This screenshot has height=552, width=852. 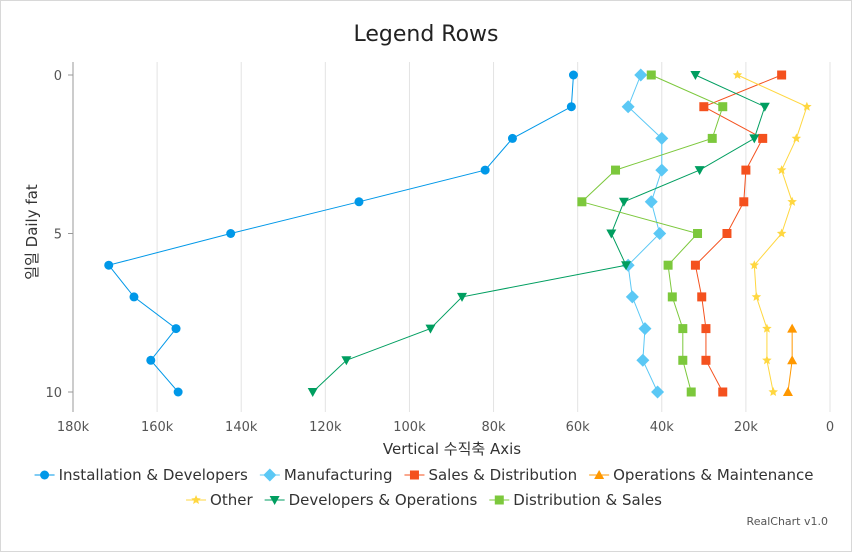 I want to click on legend-item-0: Installation & Developers, so click(x=141, y=475).